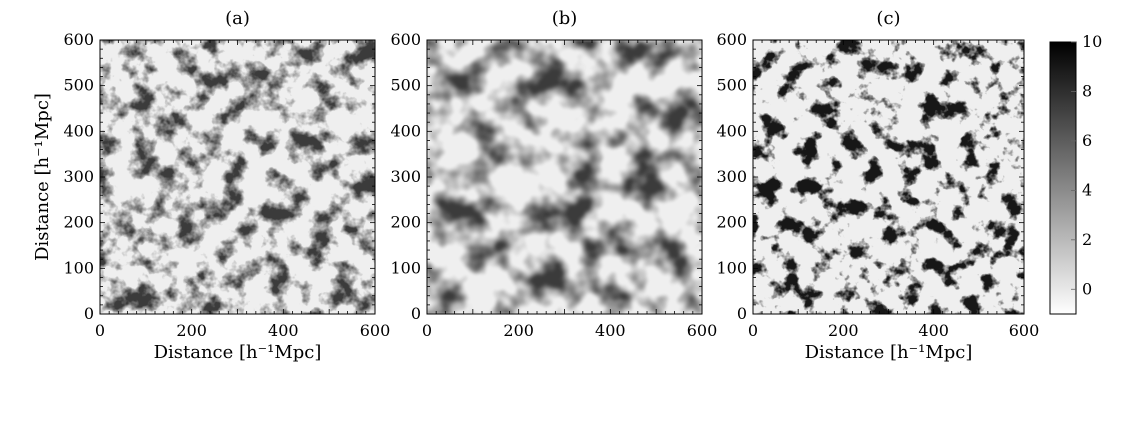 The width and height of the screenshot is (1135, 429). I want to click on panel-label: (b), so click(565, 18).